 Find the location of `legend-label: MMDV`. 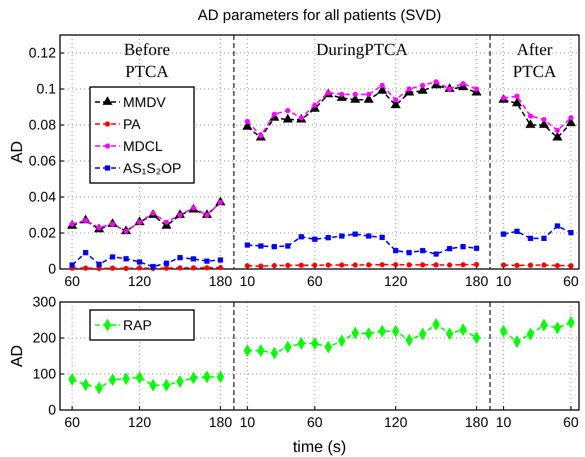

legend-label: MMDV is located at coordinates (144, 102).